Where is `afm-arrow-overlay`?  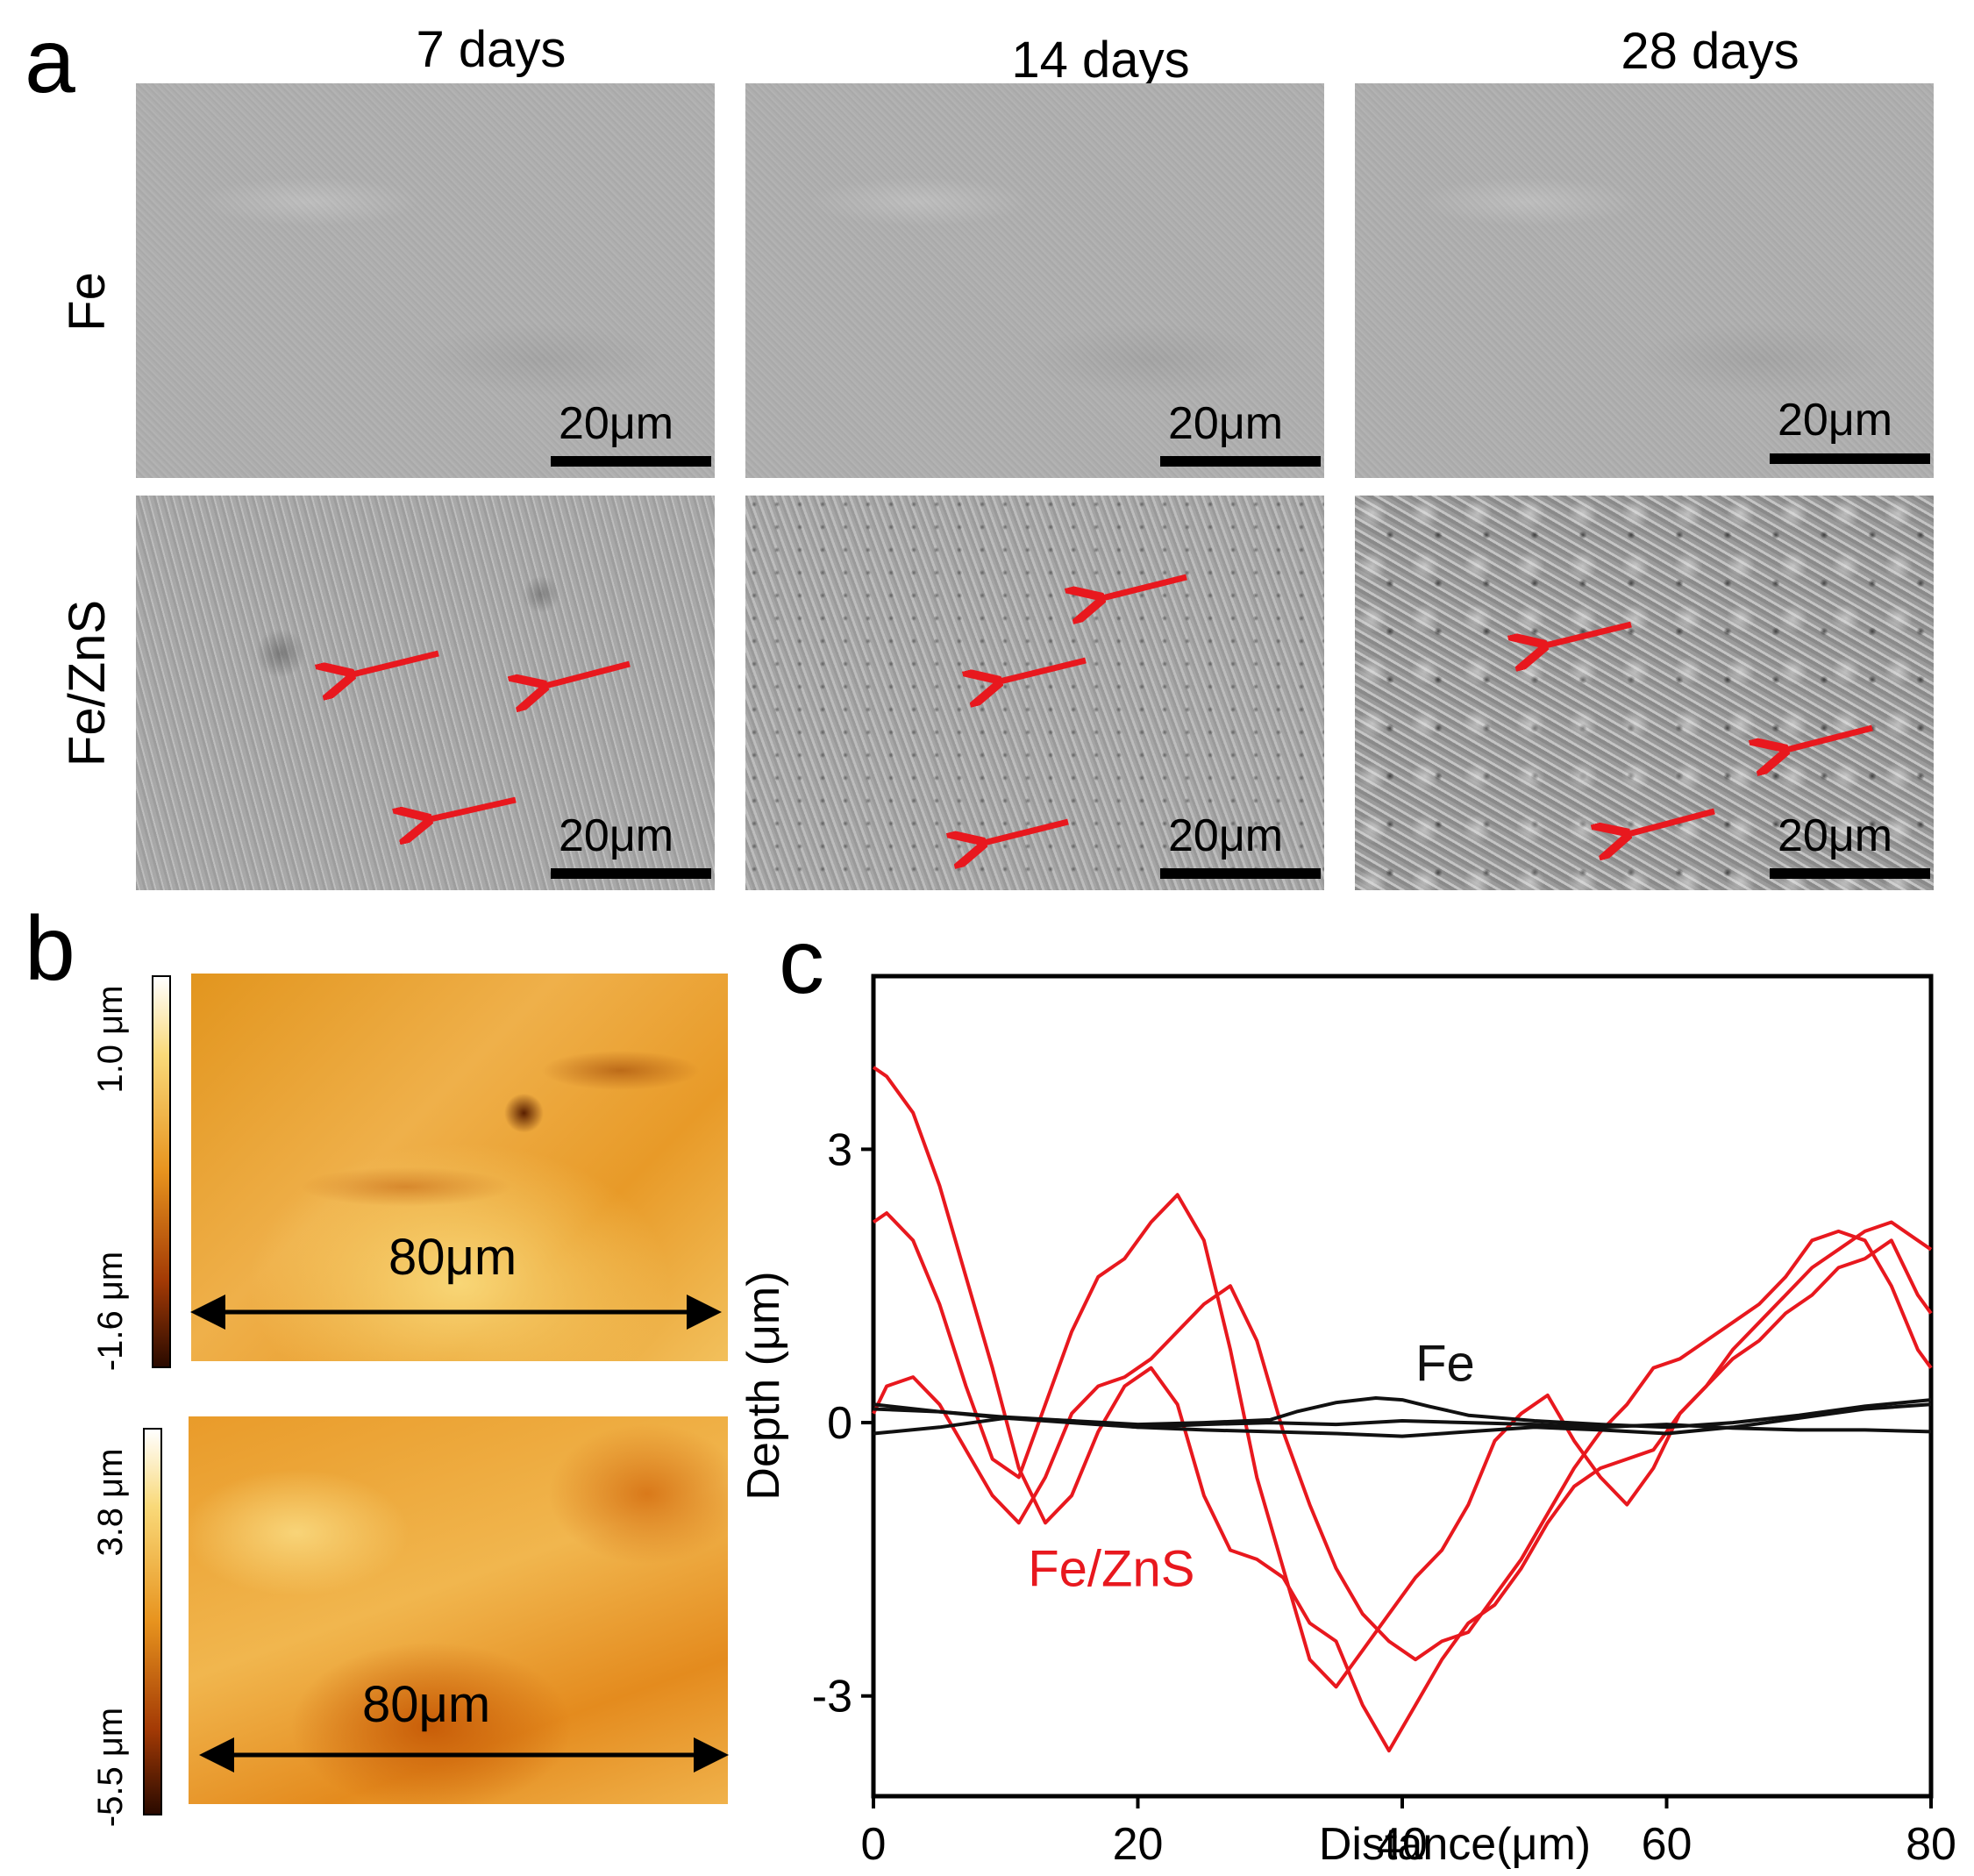 afm-arrow-overlay is located at coordinates (459, 1534).